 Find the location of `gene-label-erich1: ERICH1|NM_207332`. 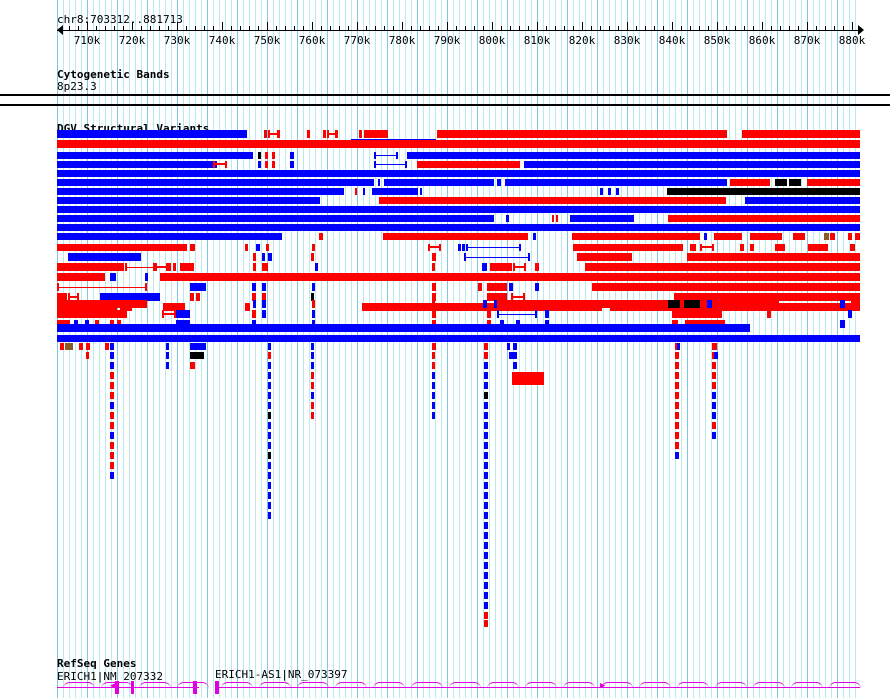

gene-label-erich1: ERICH1|NM_207332 is located at coordinates (110, 676).